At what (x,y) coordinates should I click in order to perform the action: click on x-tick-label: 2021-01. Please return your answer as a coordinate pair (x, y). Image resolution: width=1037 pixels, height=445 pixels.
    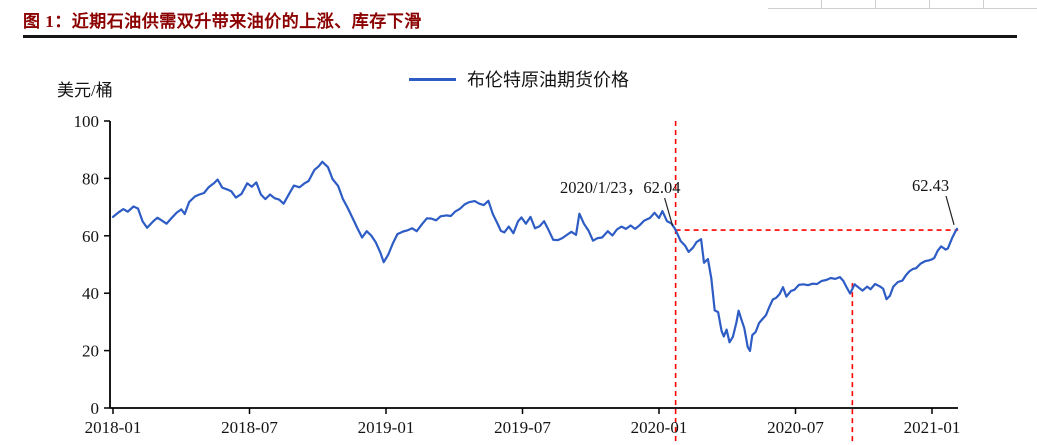
    Looking at the image, I should click on (932, 427).